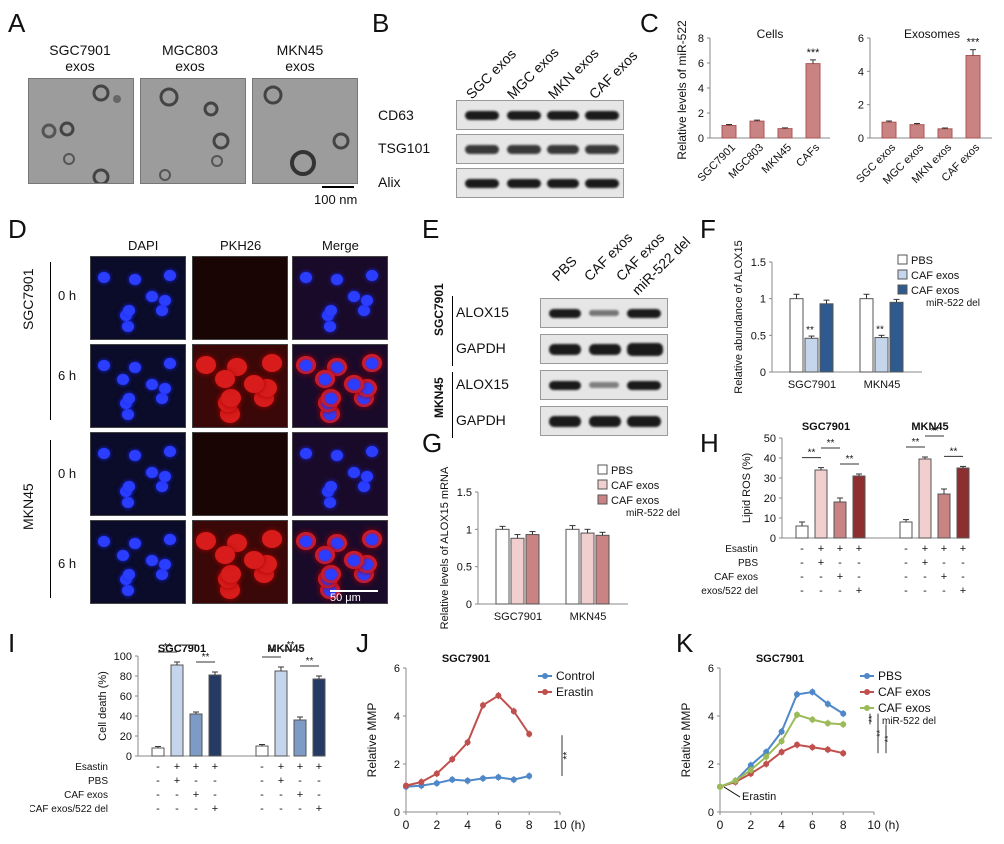  What do you see at coordinates (126, 717) in the screenshot?
I see `y-tick-label: 40` at bounding box center [126, 717].